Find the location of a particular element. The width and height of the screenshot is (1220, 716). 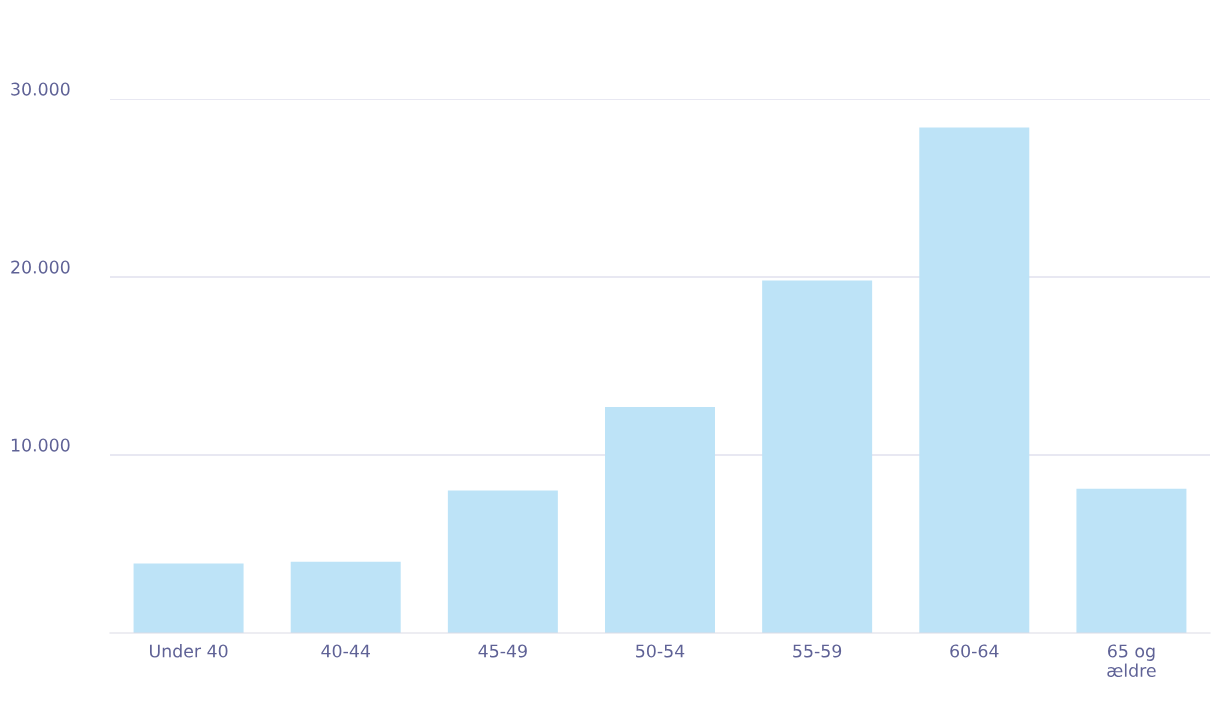

x-tick-label: 45-49 is located at coordinates (502, 651).